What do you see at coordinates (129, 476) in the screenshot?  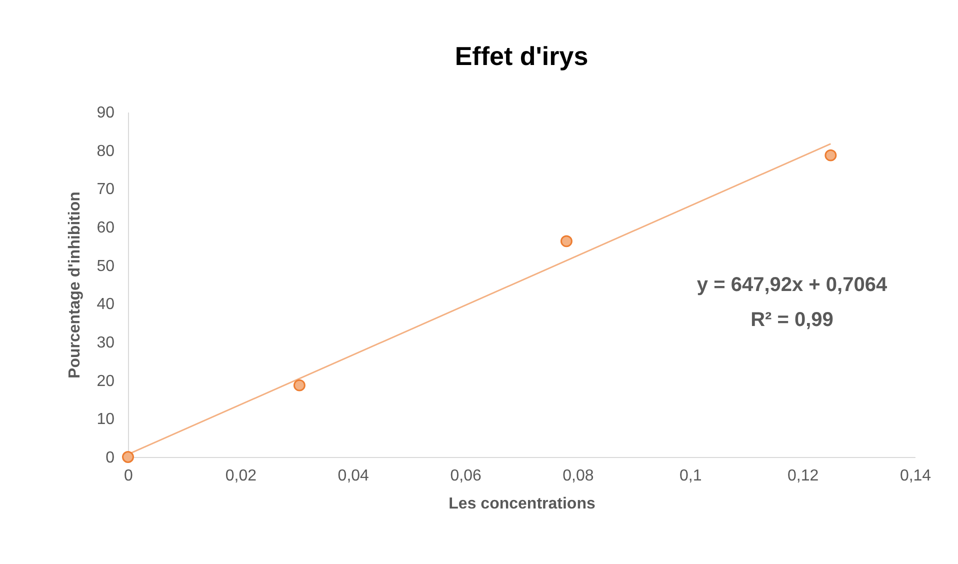 I see `x-tick-label: 0` at bounding box center [129, 476].